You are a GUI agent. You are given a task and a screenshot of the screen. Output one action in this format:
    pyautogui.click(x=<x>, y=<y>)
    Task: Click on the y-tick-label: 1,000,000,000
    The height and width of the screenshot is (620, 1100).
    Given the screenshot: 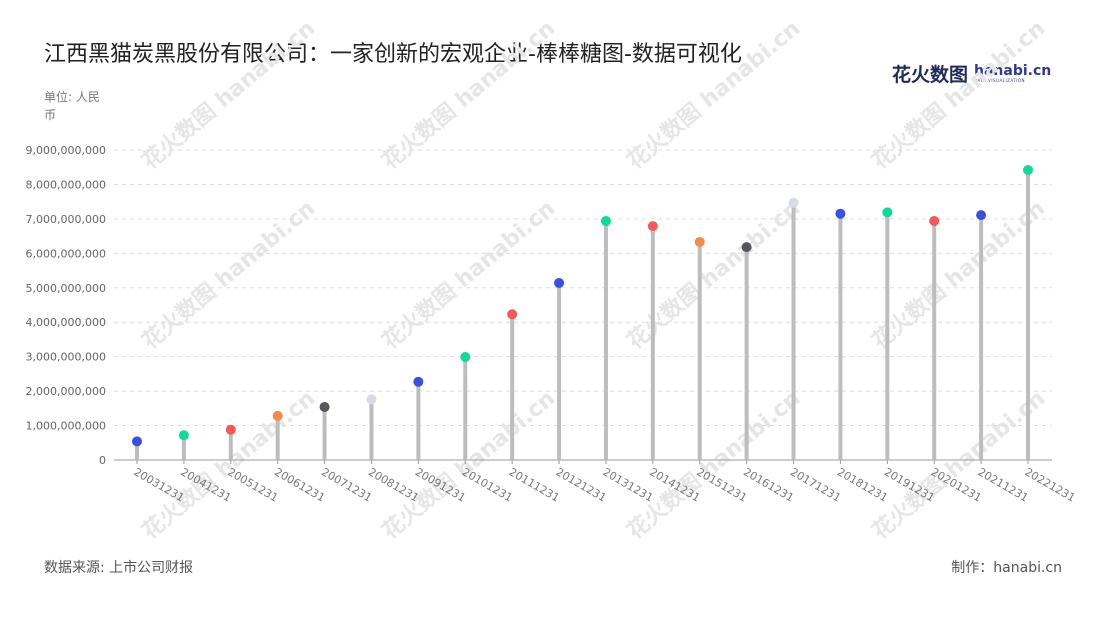 What is the action you would take?
    pyautogui.click(x=66, y=426)
    